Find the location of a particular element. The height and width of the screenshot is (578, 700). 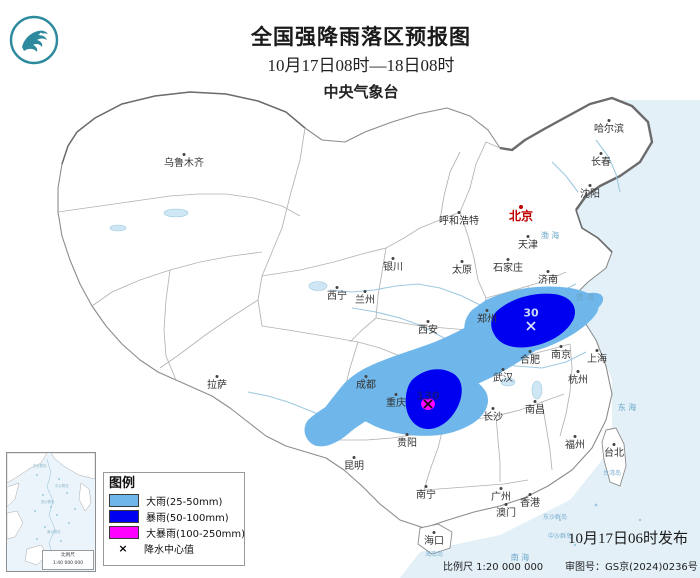

city-label: 太原 is located at coordinates (462, 268).